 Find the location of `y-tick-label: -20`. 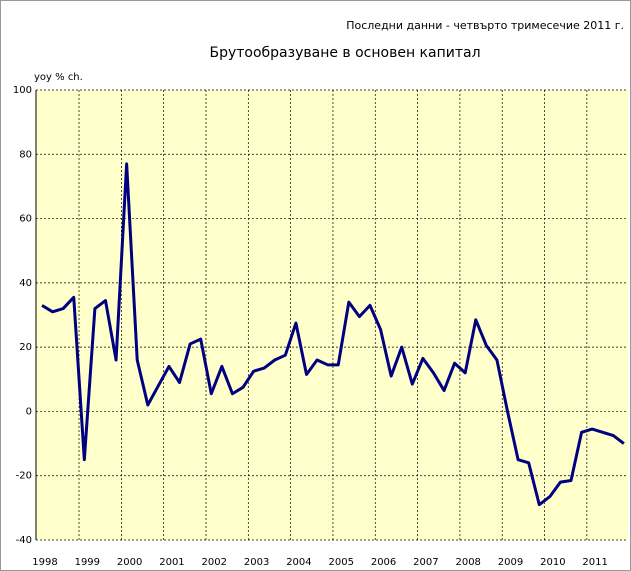

y-tick-label: -20 is located at coordinates (24, 476).